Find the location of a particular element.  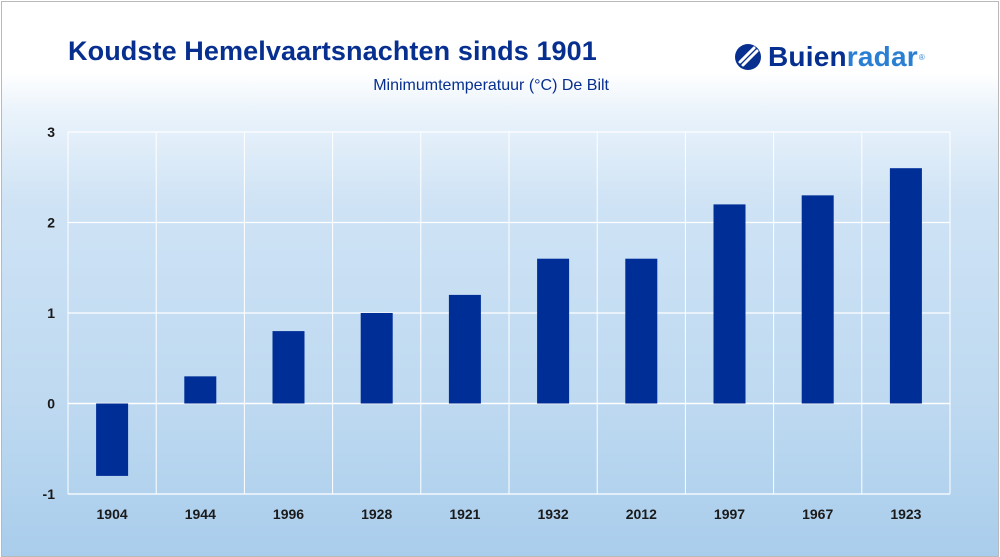

y-tick-label: 2 is located at coordinates (51, 223).